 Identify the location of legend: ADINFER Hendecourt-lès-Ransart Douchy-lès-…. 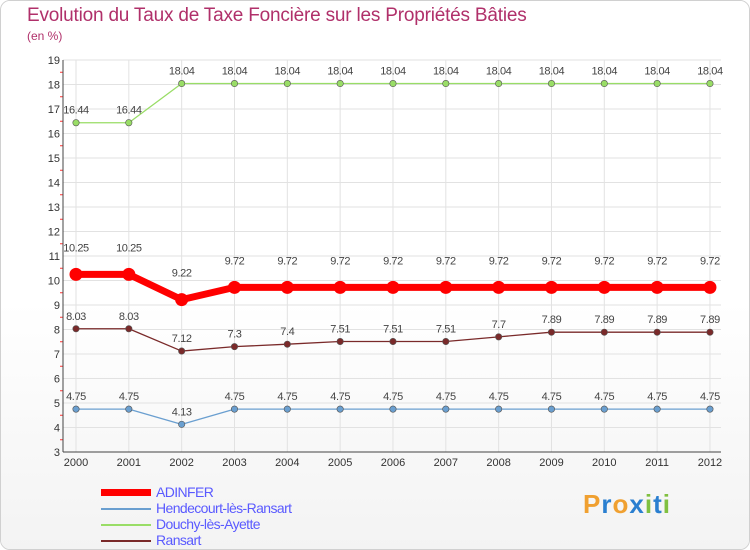
(251, 516).